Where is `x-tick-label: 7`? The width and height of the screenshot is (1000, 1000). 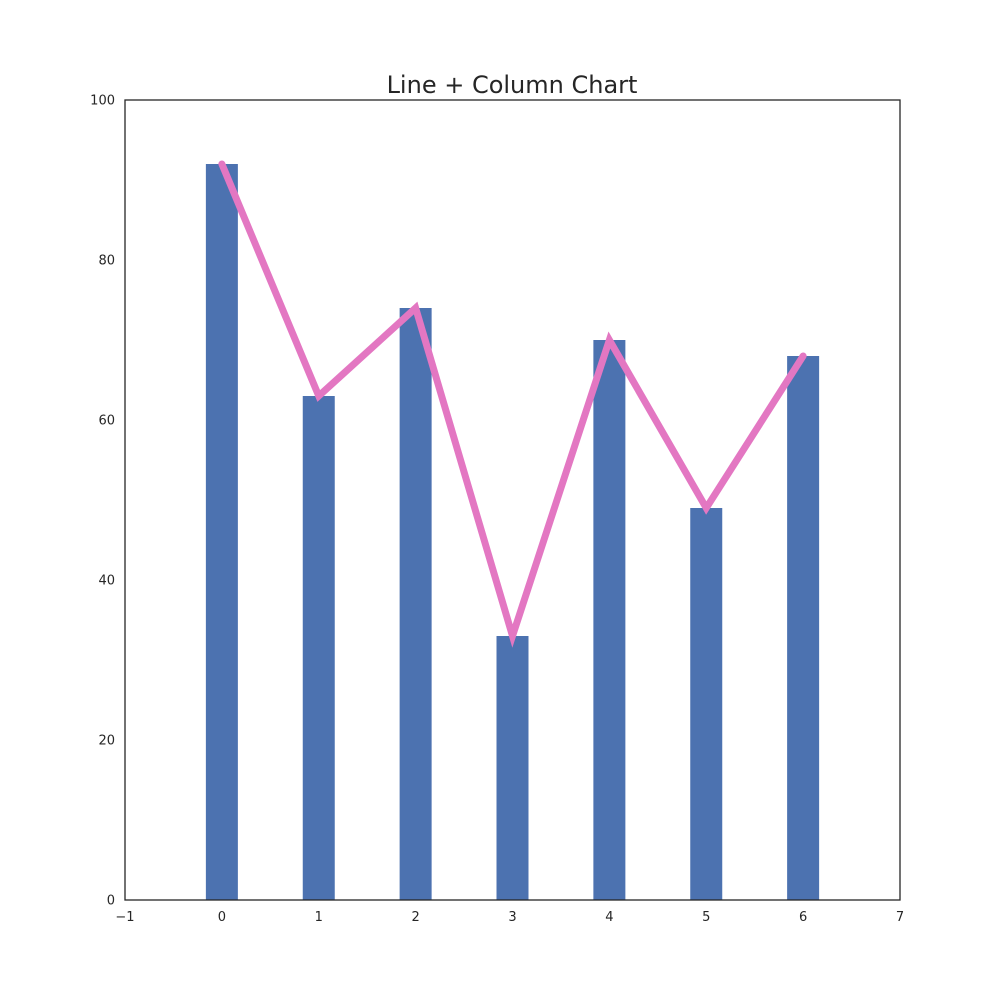 x-tick-label: 7 is located at coordinates (900, 917).